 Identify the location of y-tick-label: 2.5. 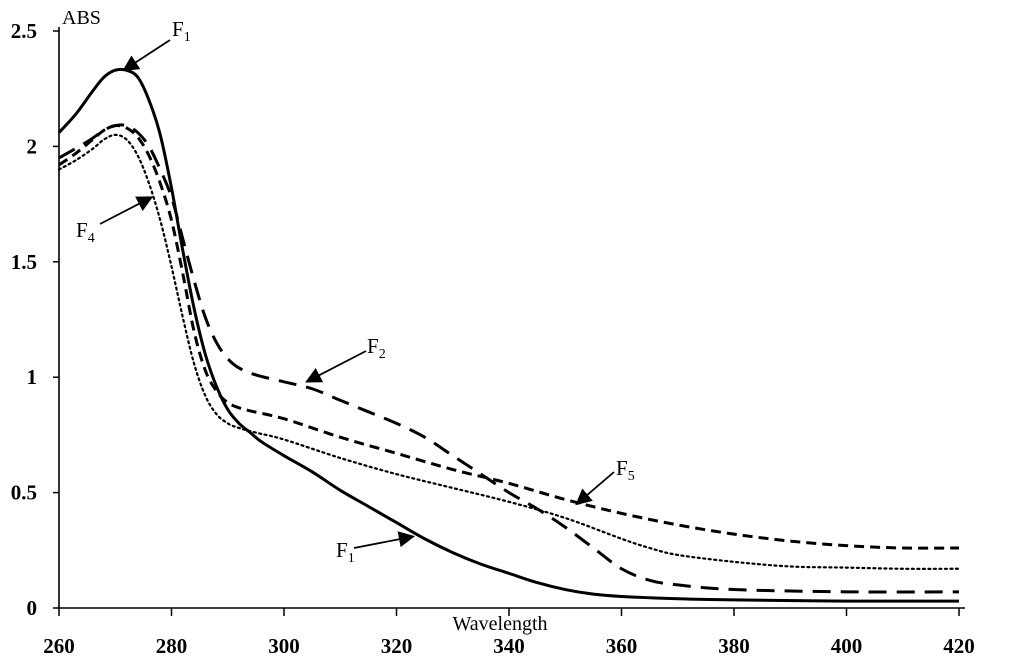
(24, 31).